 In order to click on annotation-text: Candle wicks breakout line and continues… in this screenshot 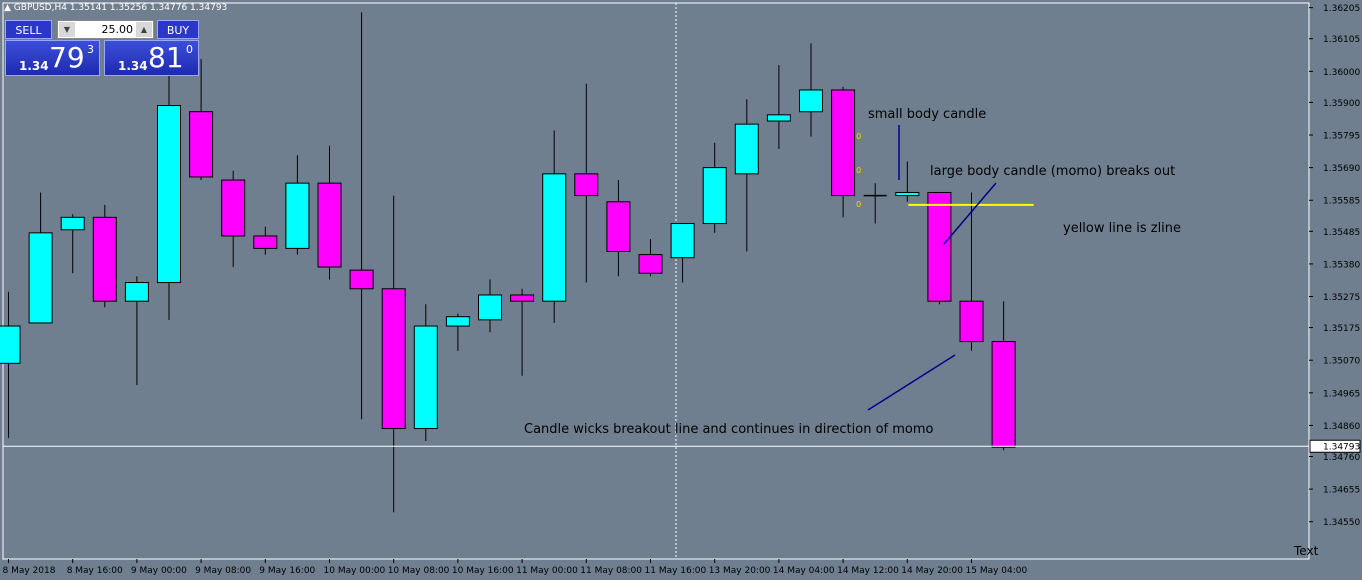, I will do `click(729, 429)`.